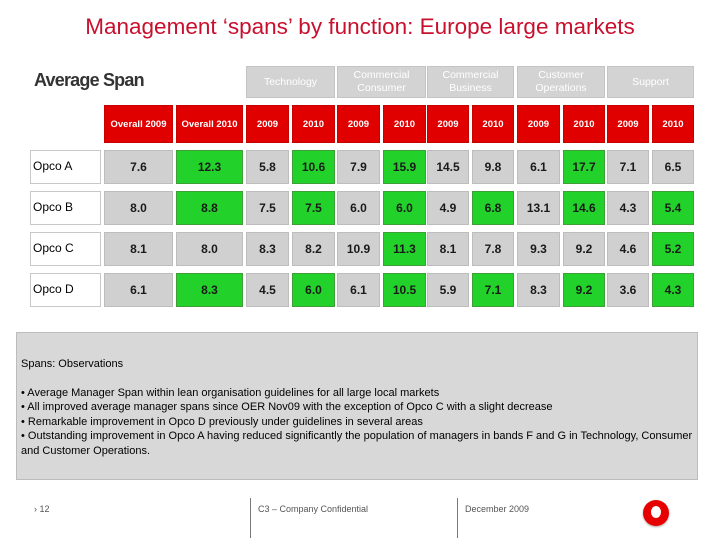  I want to click on table-cell: 12.3, so click(209, 167).